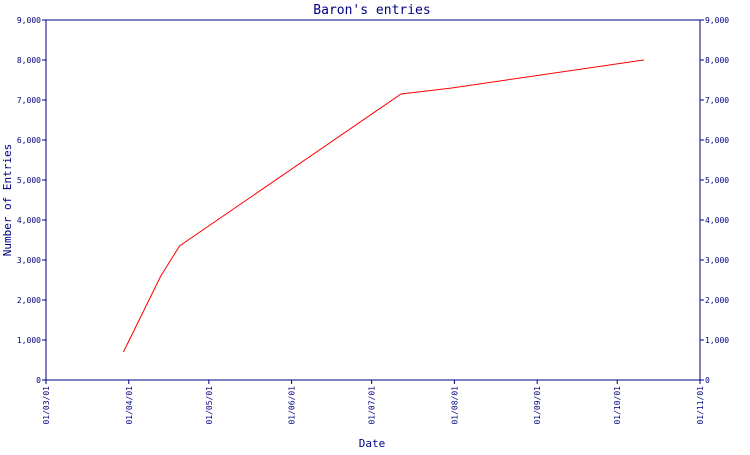 This screenshot has height=455, width=750. Describe the element at coordinates (46, 405) in the screenshot. I see `x-tick-label: 01/03/01` at that location.